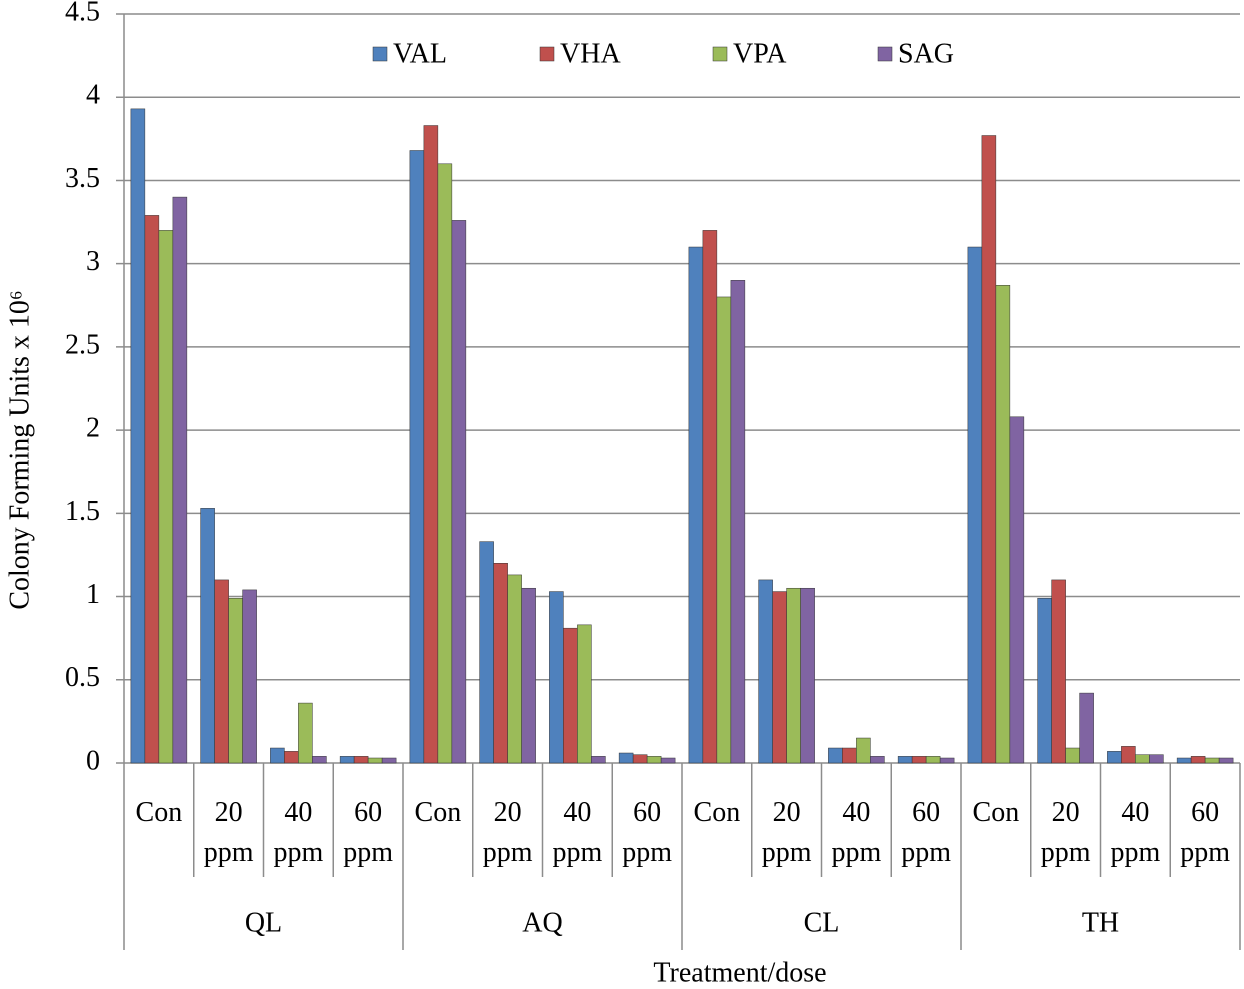  What do you see at coordinates (93, 261) in the screenshot?
I see `y-tick-label: 3` at bounding box center [93, 261].